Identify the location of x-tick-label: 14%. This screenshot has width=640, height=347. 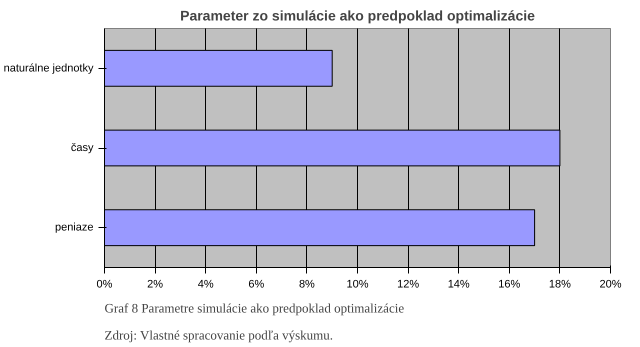
(459, 284).